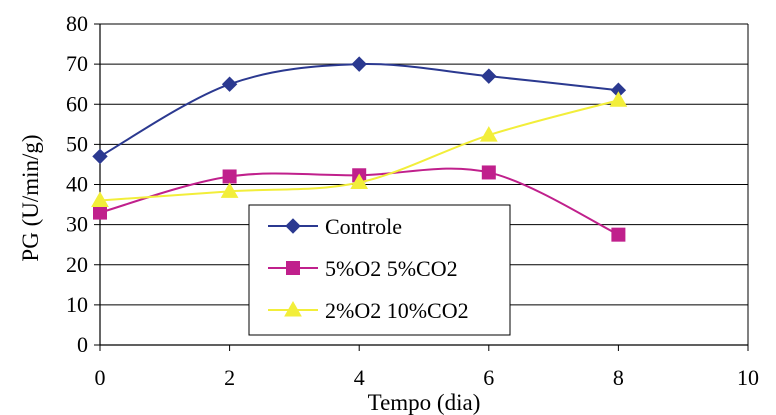  What do you see at coordinates (100, 377) in the screenshot?
I see `x-tick-label-0: 0` at bounding box center [100, 377].